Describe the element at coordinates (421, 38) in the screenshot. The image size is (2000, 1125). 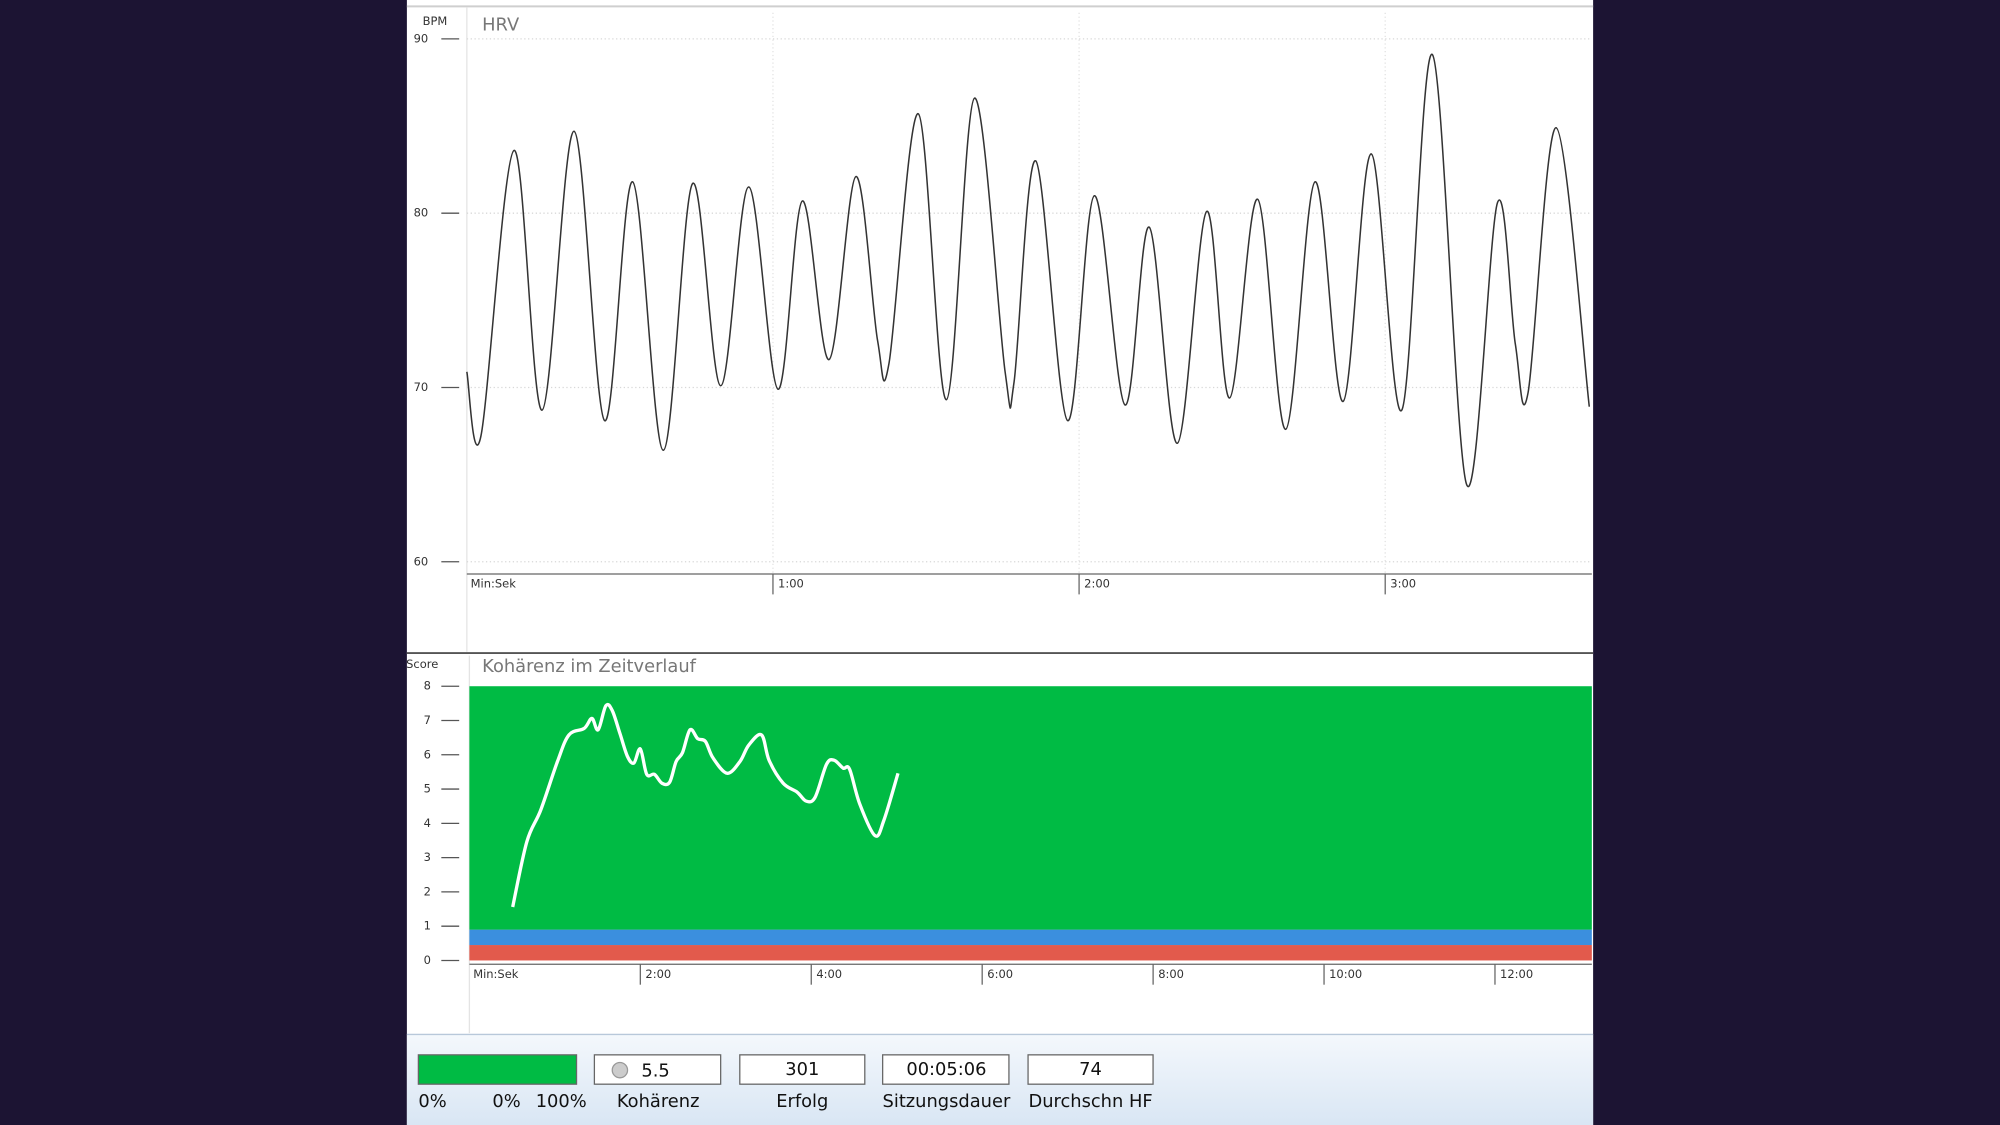
I see `y-tick-label: 90` at that location.